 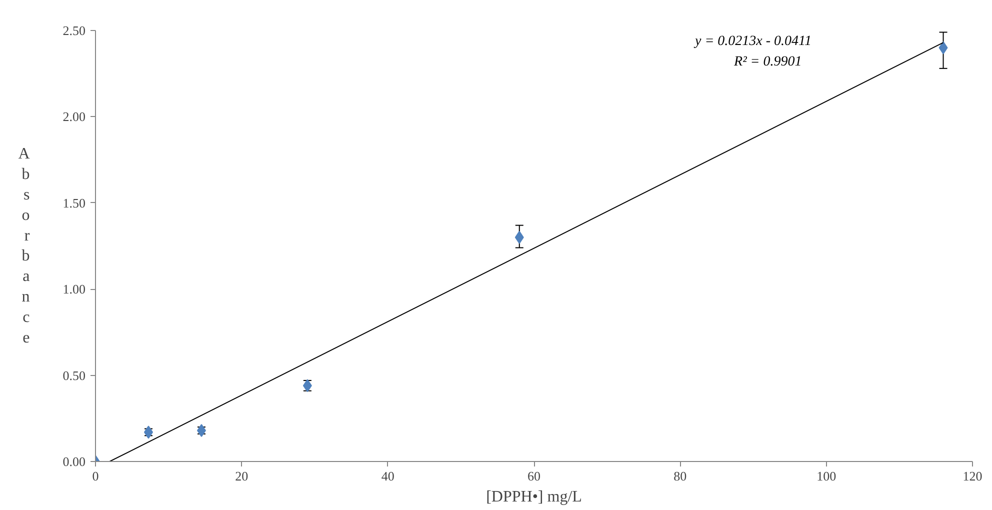 I want to click on x-tick-label: 60, so click(x=534, y=476).